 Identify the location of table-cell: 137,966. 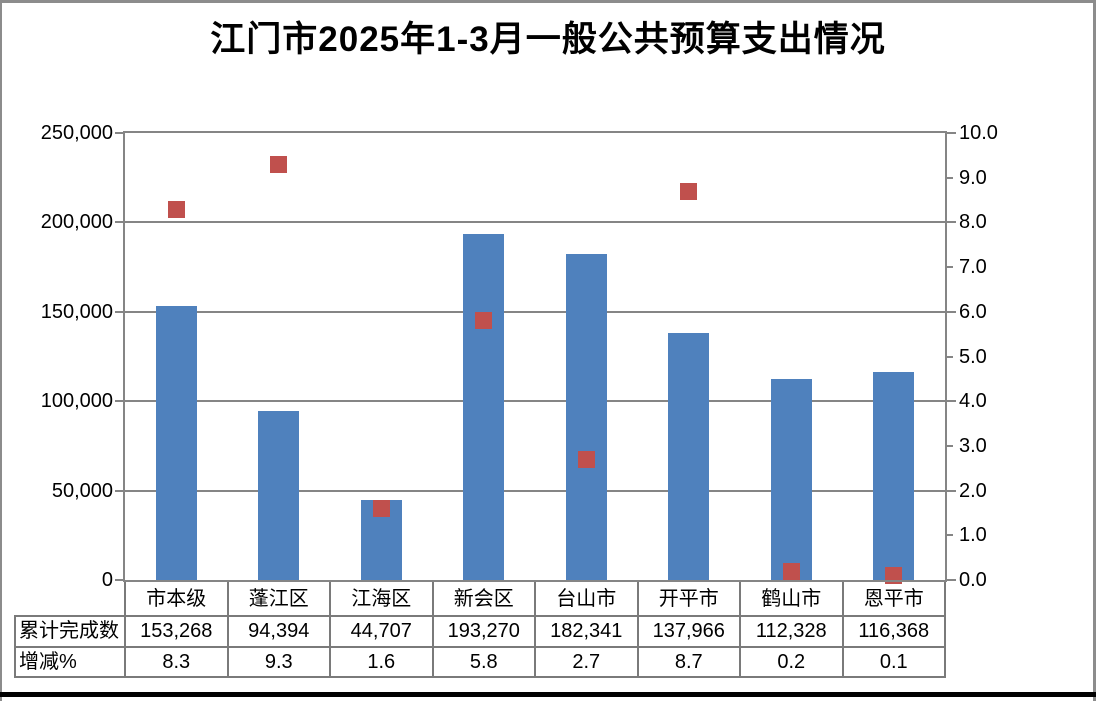
(688, 631).